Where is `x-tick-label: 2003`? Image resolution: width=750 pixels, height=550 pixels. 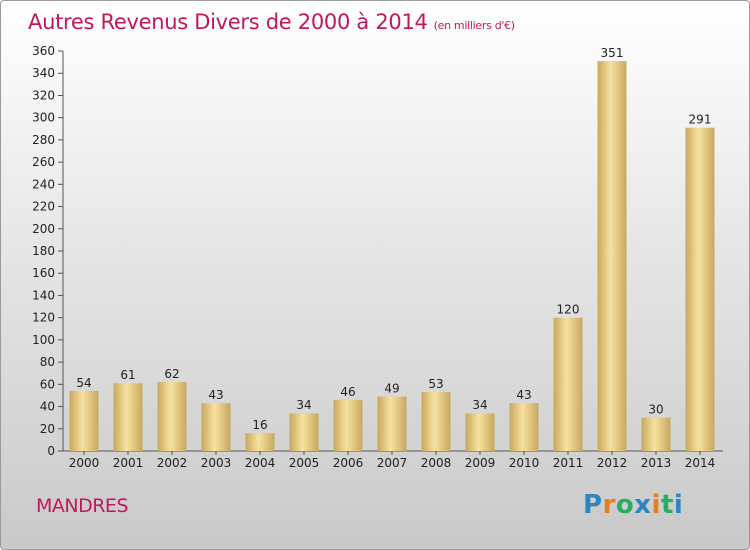
x-tick-label: 2003 is located at coordinates (216, 463).